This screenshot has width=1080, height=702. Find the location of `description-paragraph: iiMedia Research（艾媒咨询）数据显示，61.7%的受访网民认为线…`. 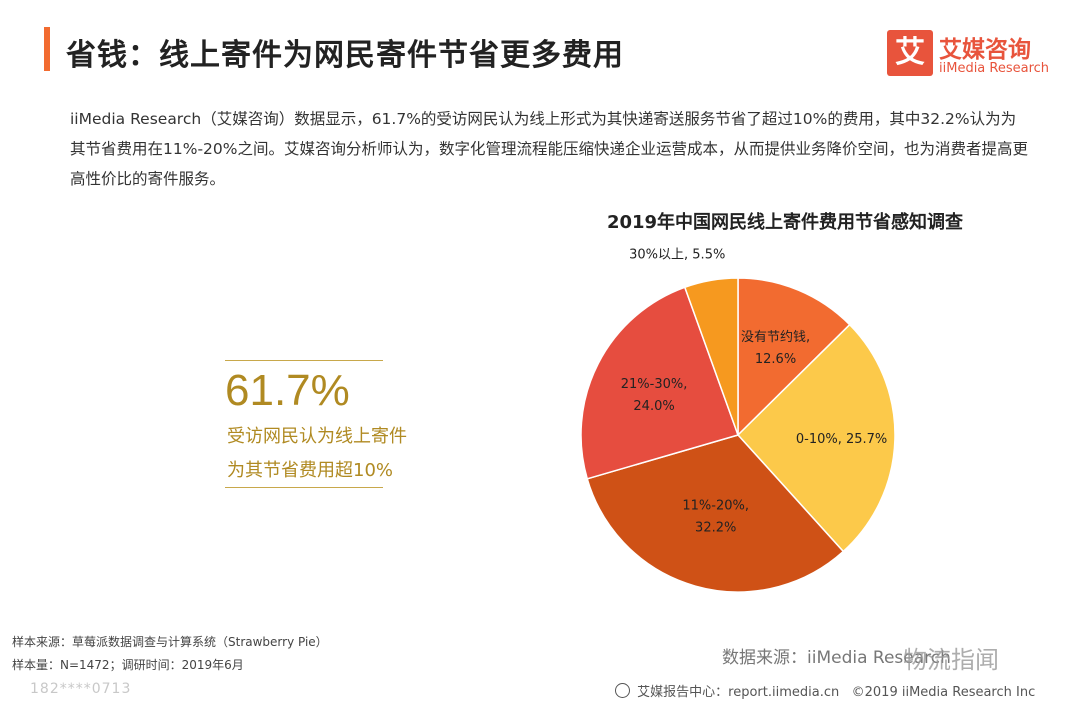

description-paragraph: iiMedia Research（艾媒咨询）数据显示，61.7%的受访网民认为线… is located at coordinates (549, 149).